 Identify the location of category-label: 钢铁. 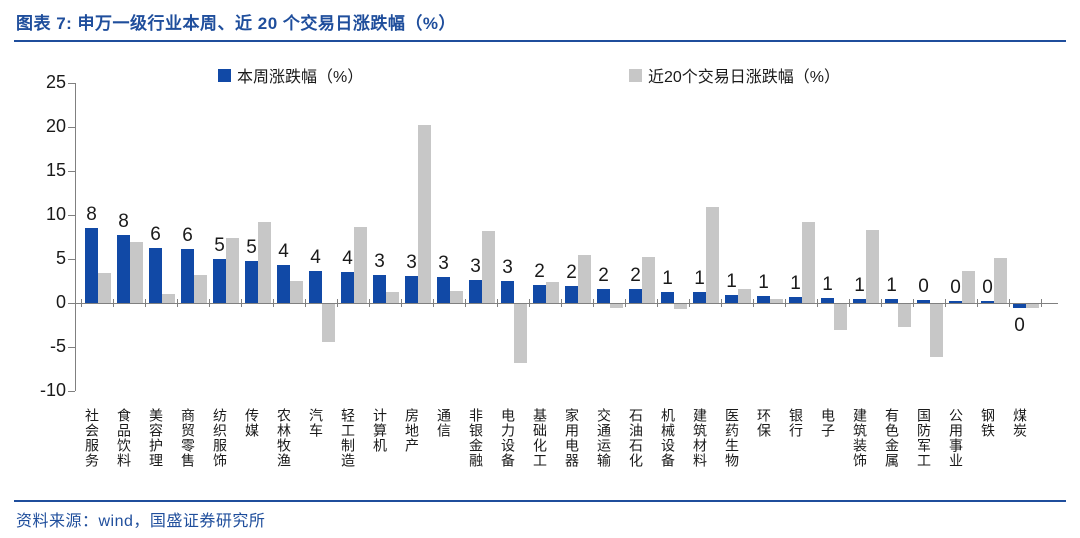
(988, 423).